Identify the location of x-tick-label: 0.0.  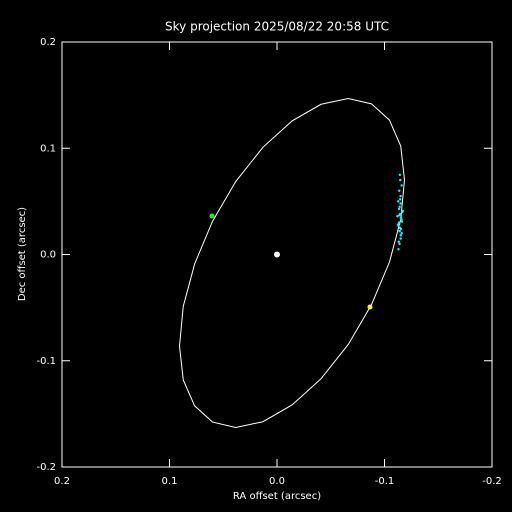
(277, 481).